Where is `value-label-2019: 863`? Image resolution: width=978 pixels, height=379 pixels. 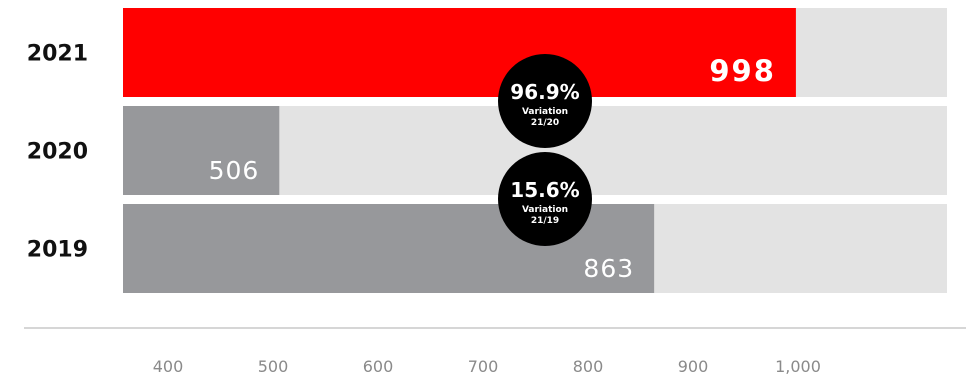
value-label-2019: 863 is located at coordinates (608, 268).